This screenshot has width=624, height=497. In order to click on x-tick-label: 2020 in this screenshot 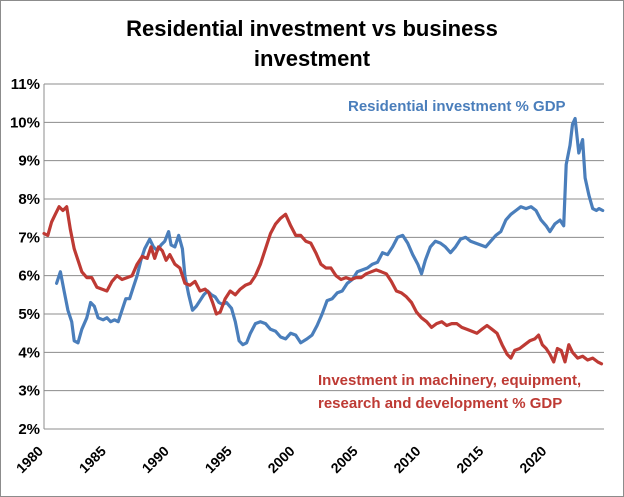, I will do `click(532, 459)`.